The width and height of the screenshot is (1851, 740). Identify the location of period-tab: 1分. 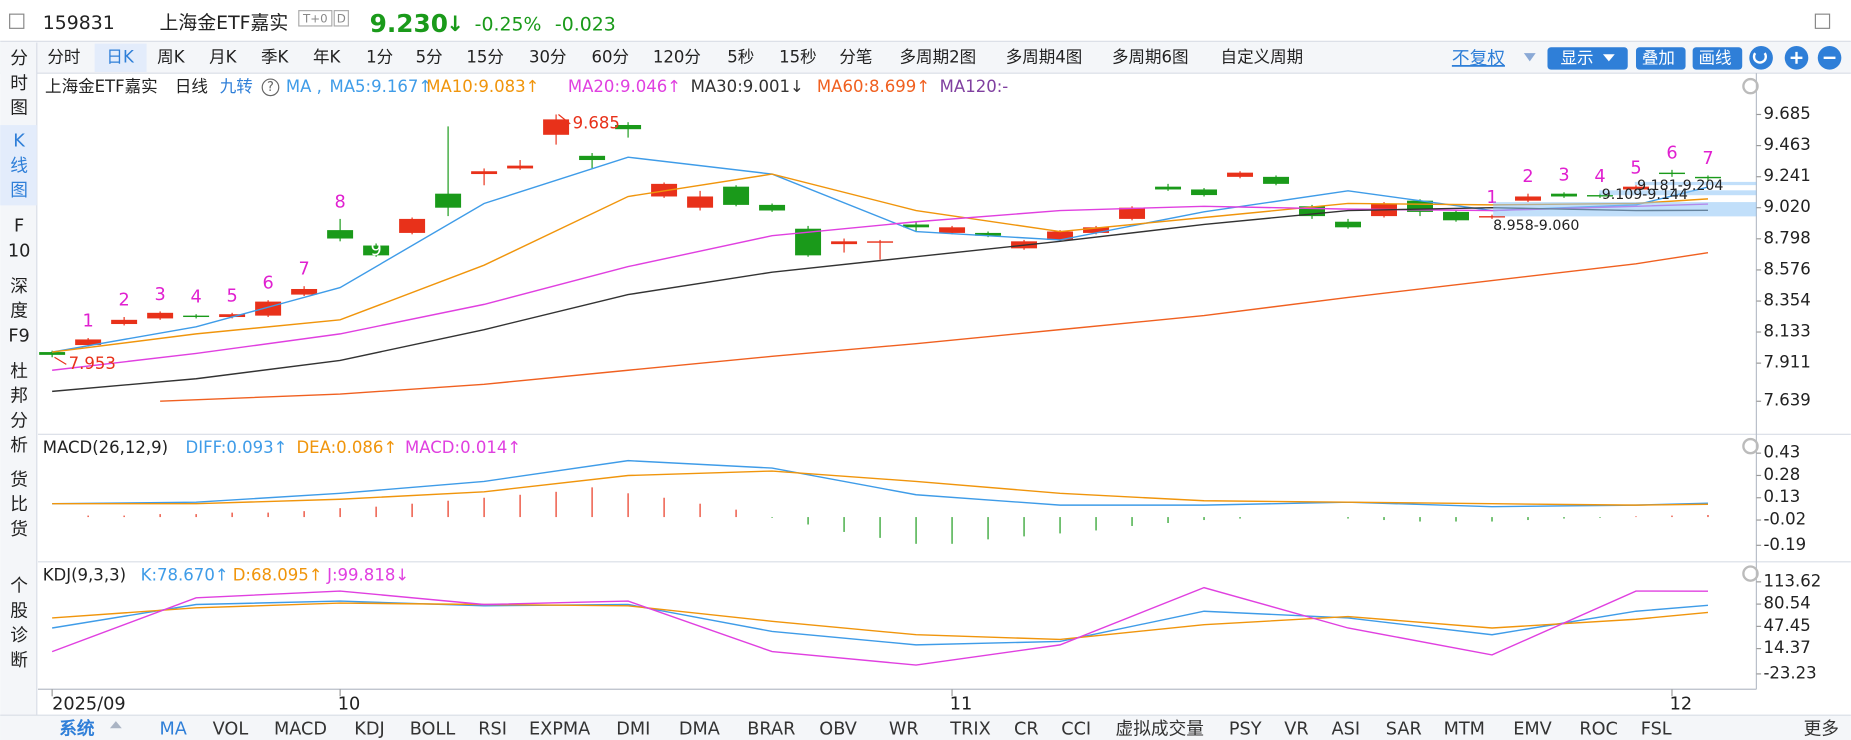
(379, 56).